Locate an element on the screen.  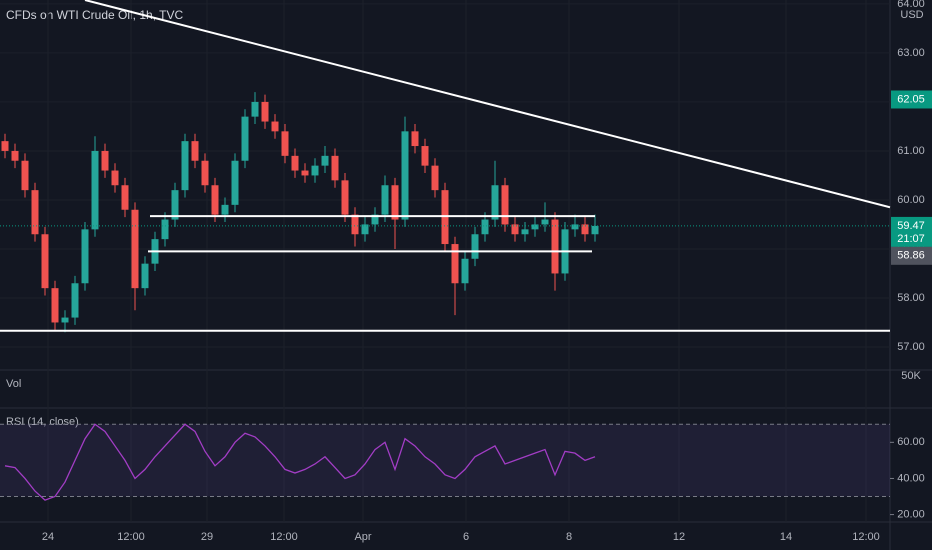
price-tag-label: 62.05 is located at coordinates (911, 99).